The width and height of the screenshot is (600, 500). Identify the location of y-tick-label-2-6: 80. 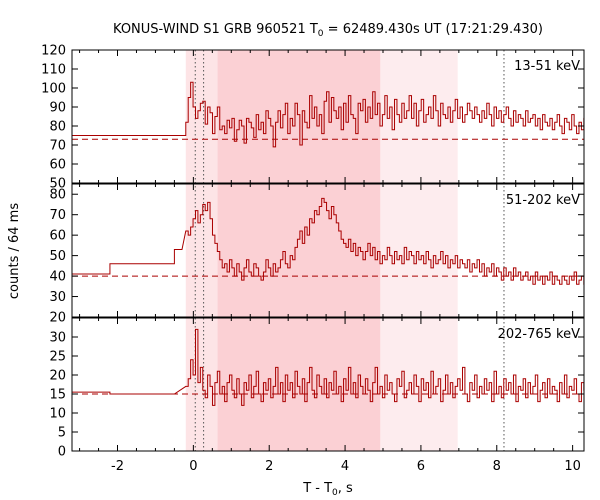
(57, 195).